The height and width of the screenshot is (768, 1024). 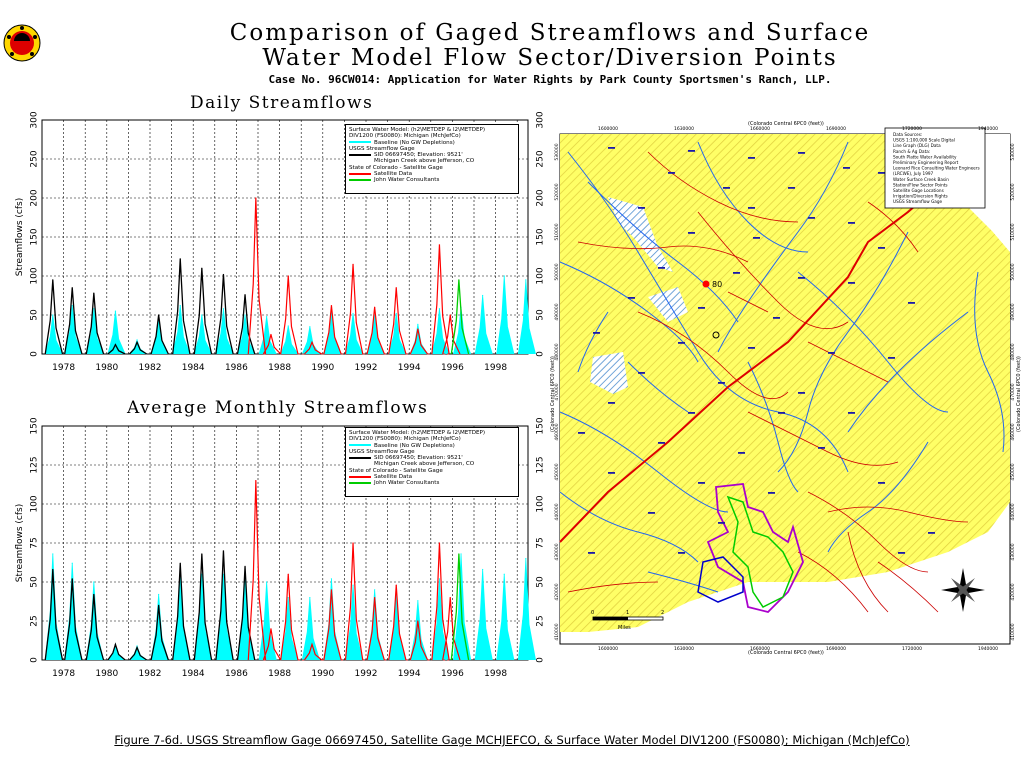 What do you see at coordinates (1013, 471) in the screenshot?
I see `map-y-tick-label-right: 450000` at bounding box center [1013, 471].